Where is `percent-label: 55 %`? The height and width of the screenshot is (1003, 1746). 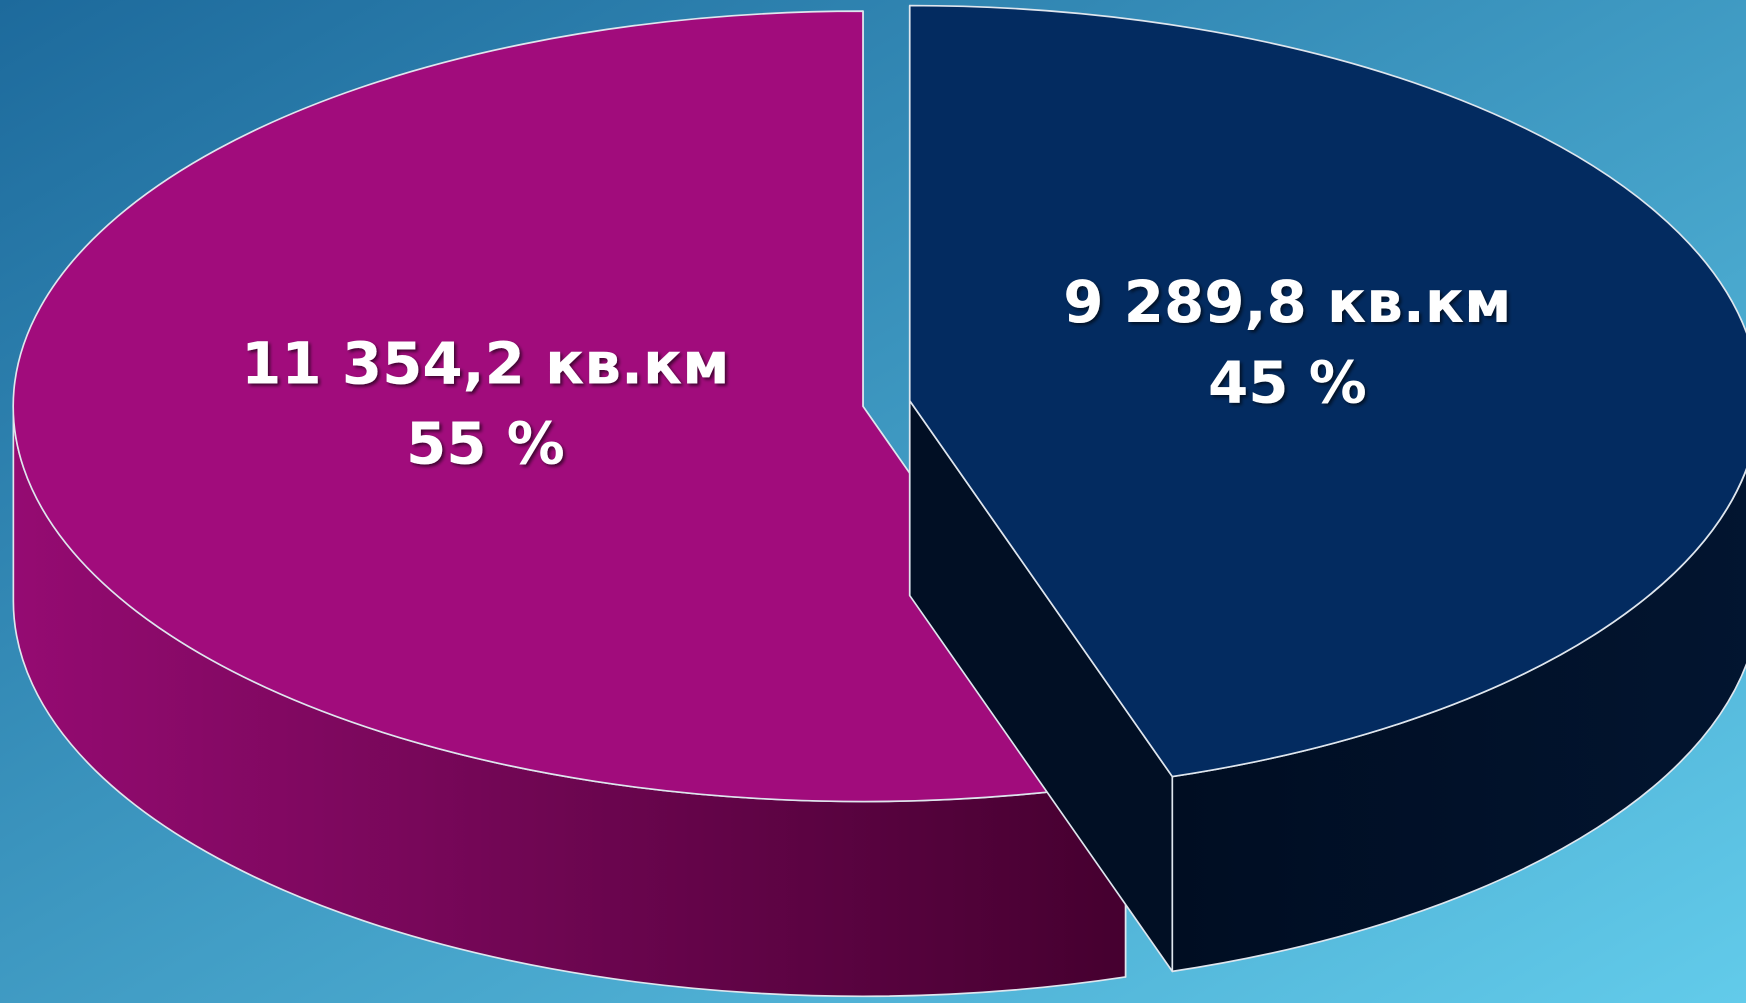 percent-label: 55 % is located at coordinates (485, 444).